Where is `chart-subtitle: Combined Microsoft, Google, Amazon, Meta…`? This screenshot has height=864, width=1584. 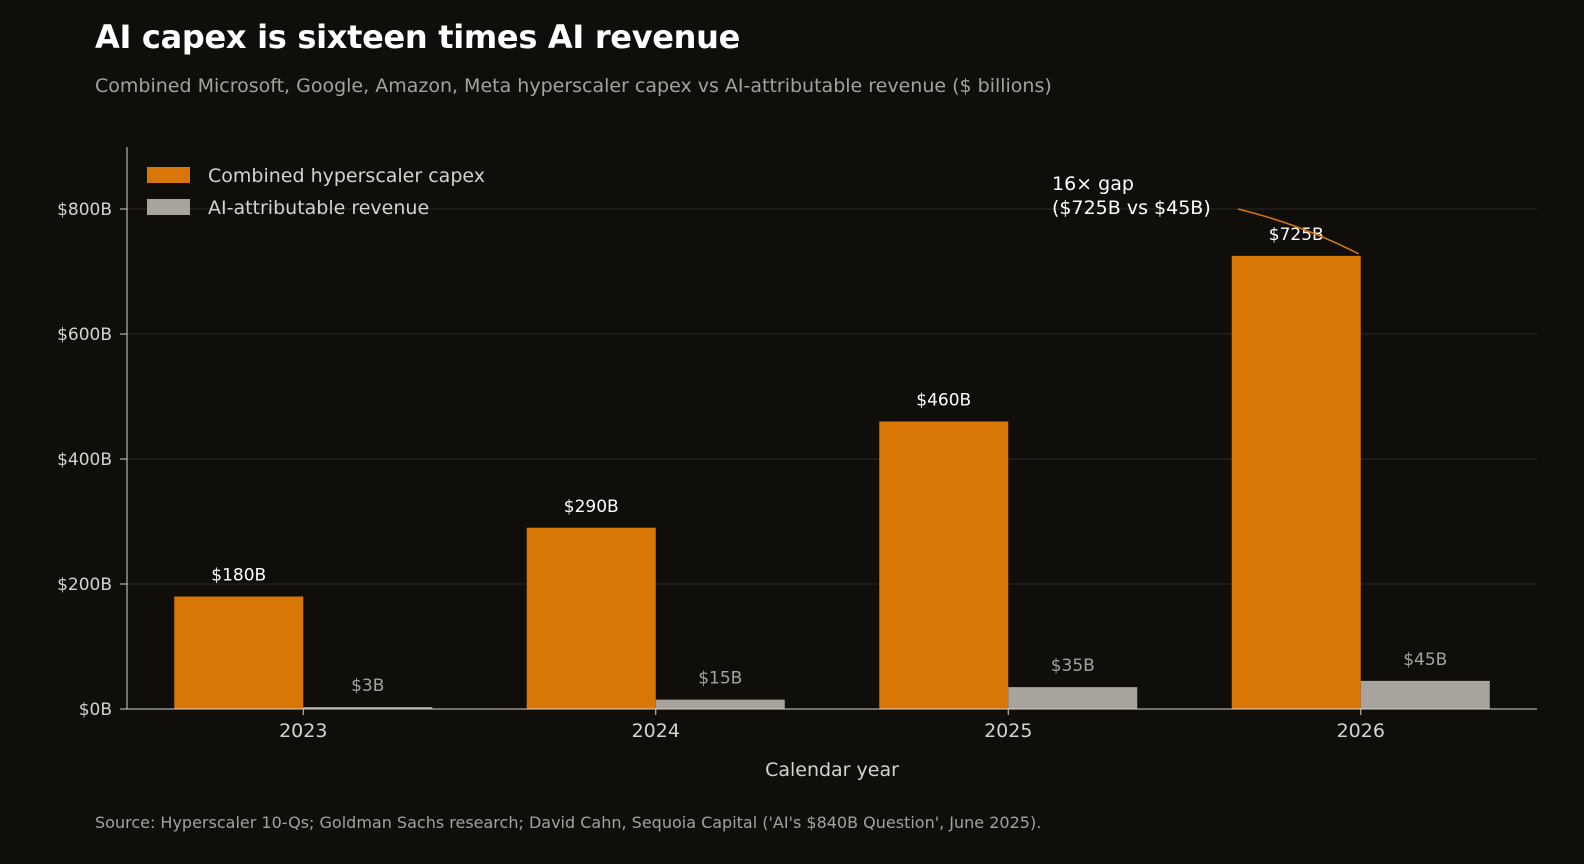
chart-subtitle: Combined Microsoft, Google, Amazon, Meta… is located at coordinates (573, 86).